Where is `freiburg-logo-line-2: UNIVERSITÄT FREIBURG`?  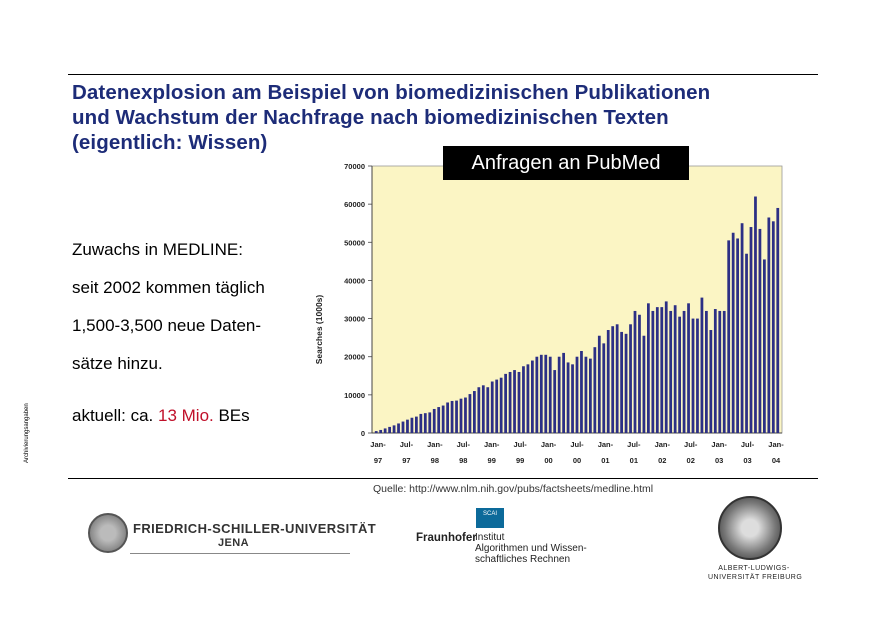
freiburg-logo-line-2: UNIVERSITÄT FREIBURG is located at coordinates (755, 577).